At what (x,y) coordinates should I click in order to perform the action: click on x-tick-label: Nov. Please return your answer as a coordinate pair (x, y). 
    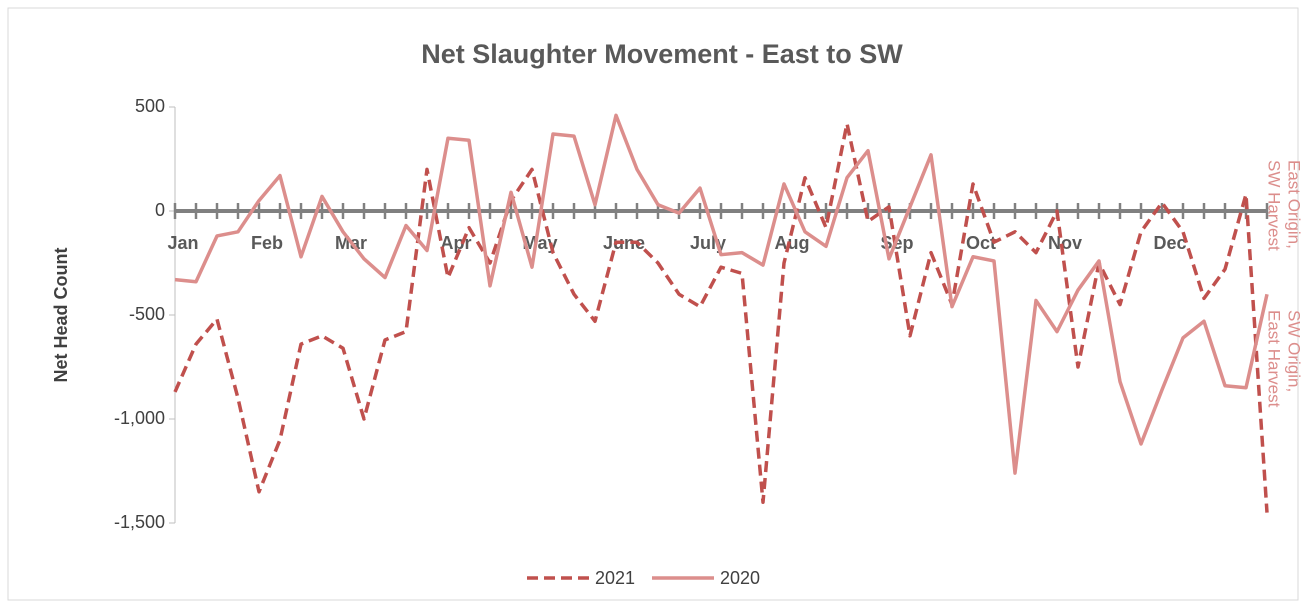
    Looking at the image, I should click on (1065, 243).